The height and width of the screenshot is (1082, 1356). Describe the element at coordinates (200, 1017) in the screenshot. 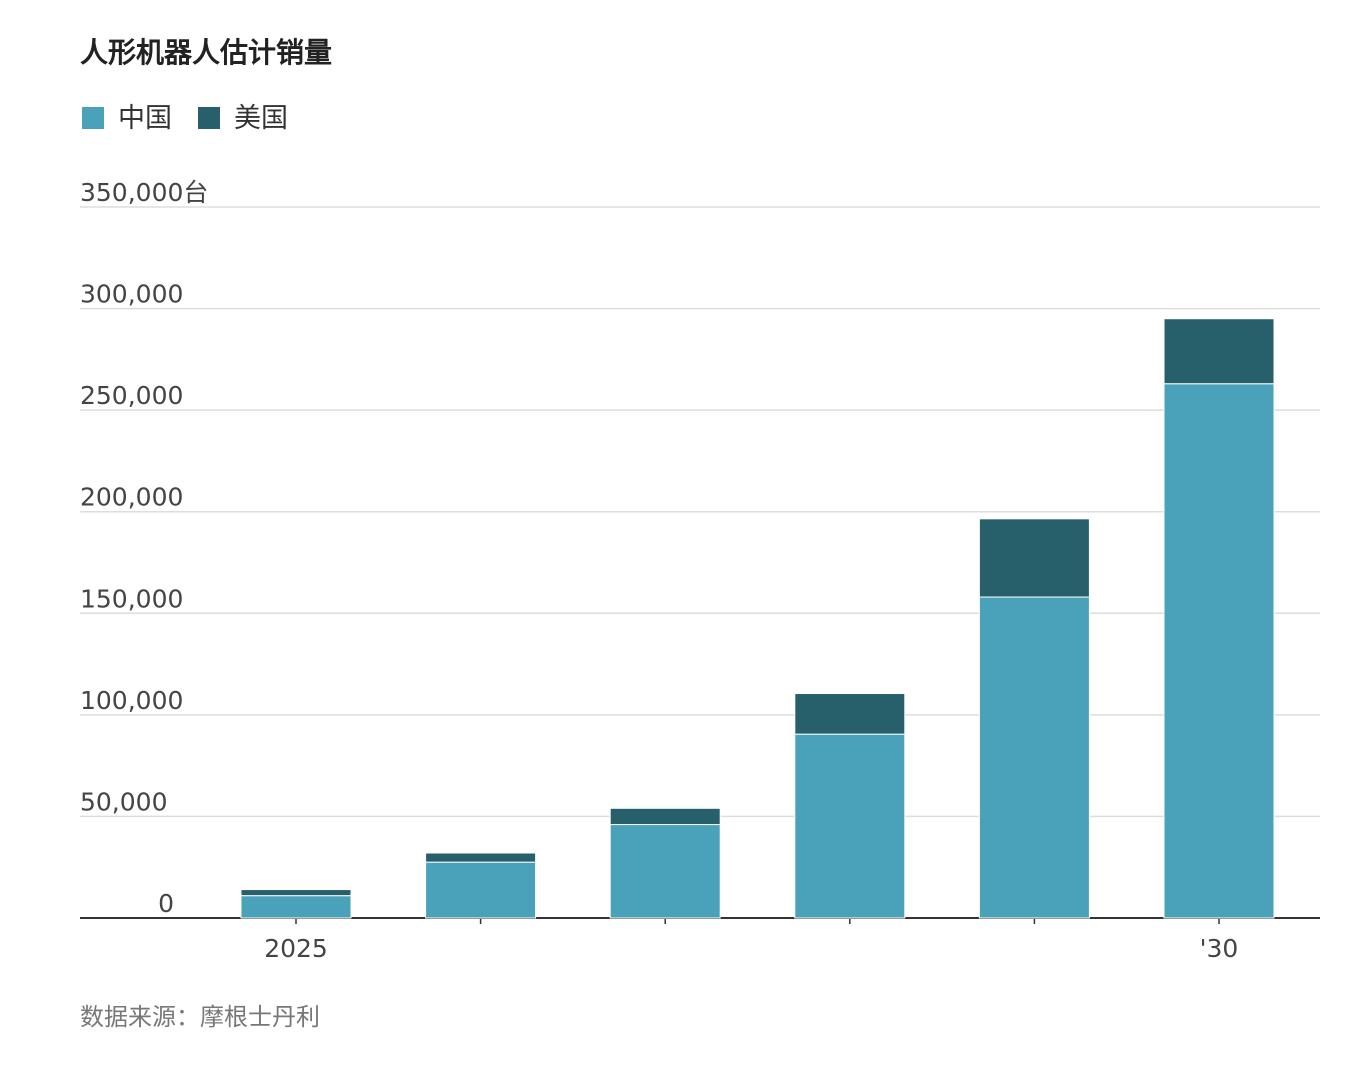

I see `source: 数据来源：摩根士丹利` at that location.